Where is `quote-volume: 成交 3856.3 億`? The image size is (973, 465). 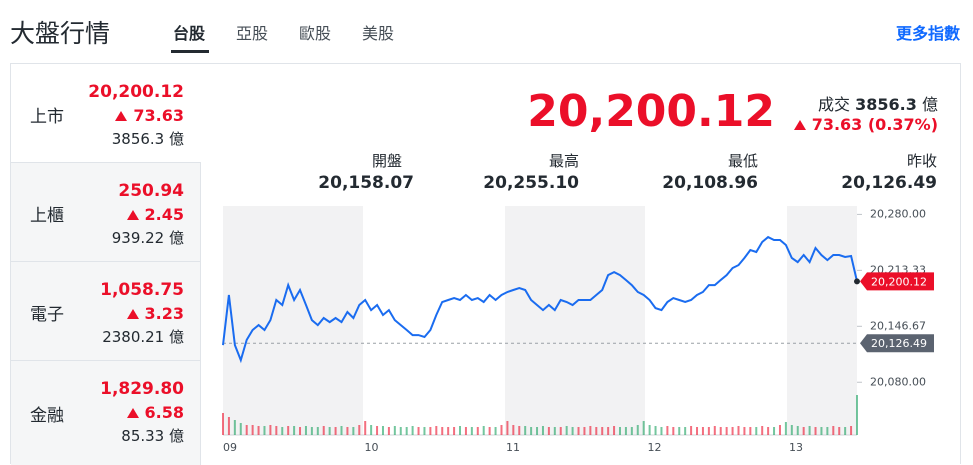
quote-volume: 成交 3856.3 億 is located at coordinates (878, 103).